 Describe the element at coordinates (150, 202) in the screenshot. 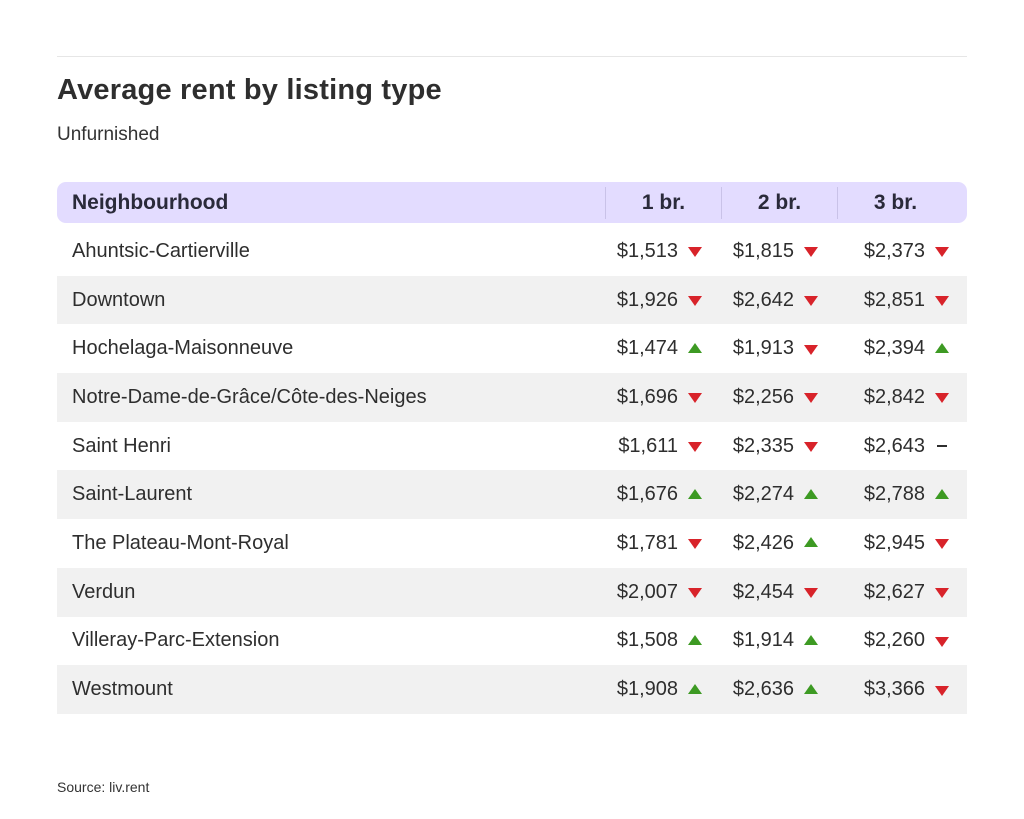

I see `header-neighbourhood: Neighbourhood` at that location.